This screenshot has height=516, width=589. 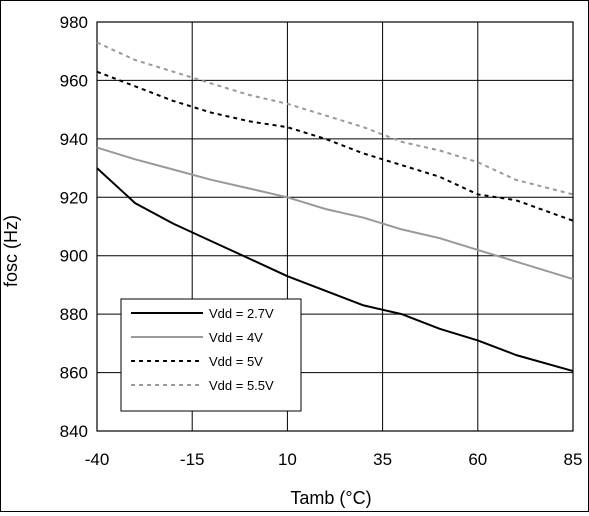 I want to click on legend: Vdd = 2.7V Vdd = 4V Vdd = 5V Vdd = 5.5V, so click(x=211, y=355).